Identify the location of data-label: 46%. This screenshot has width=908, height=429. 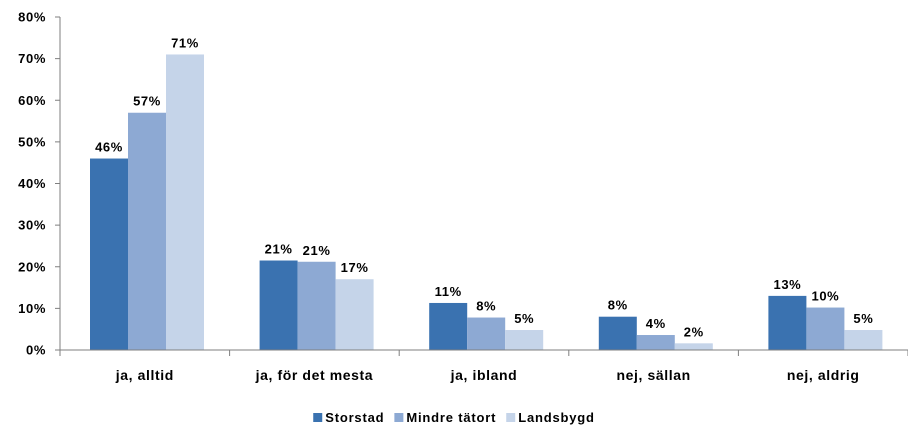
(109, 147).